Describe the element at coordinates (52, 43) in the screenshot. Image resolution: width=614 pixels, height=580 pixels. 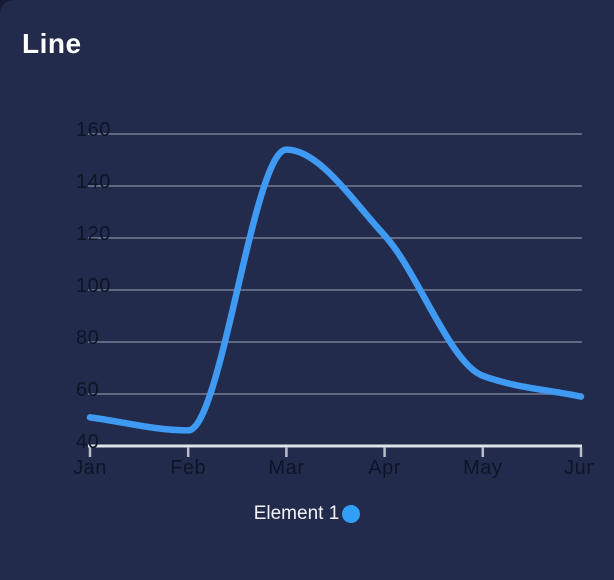
I see `chart-title: Line` at that location.